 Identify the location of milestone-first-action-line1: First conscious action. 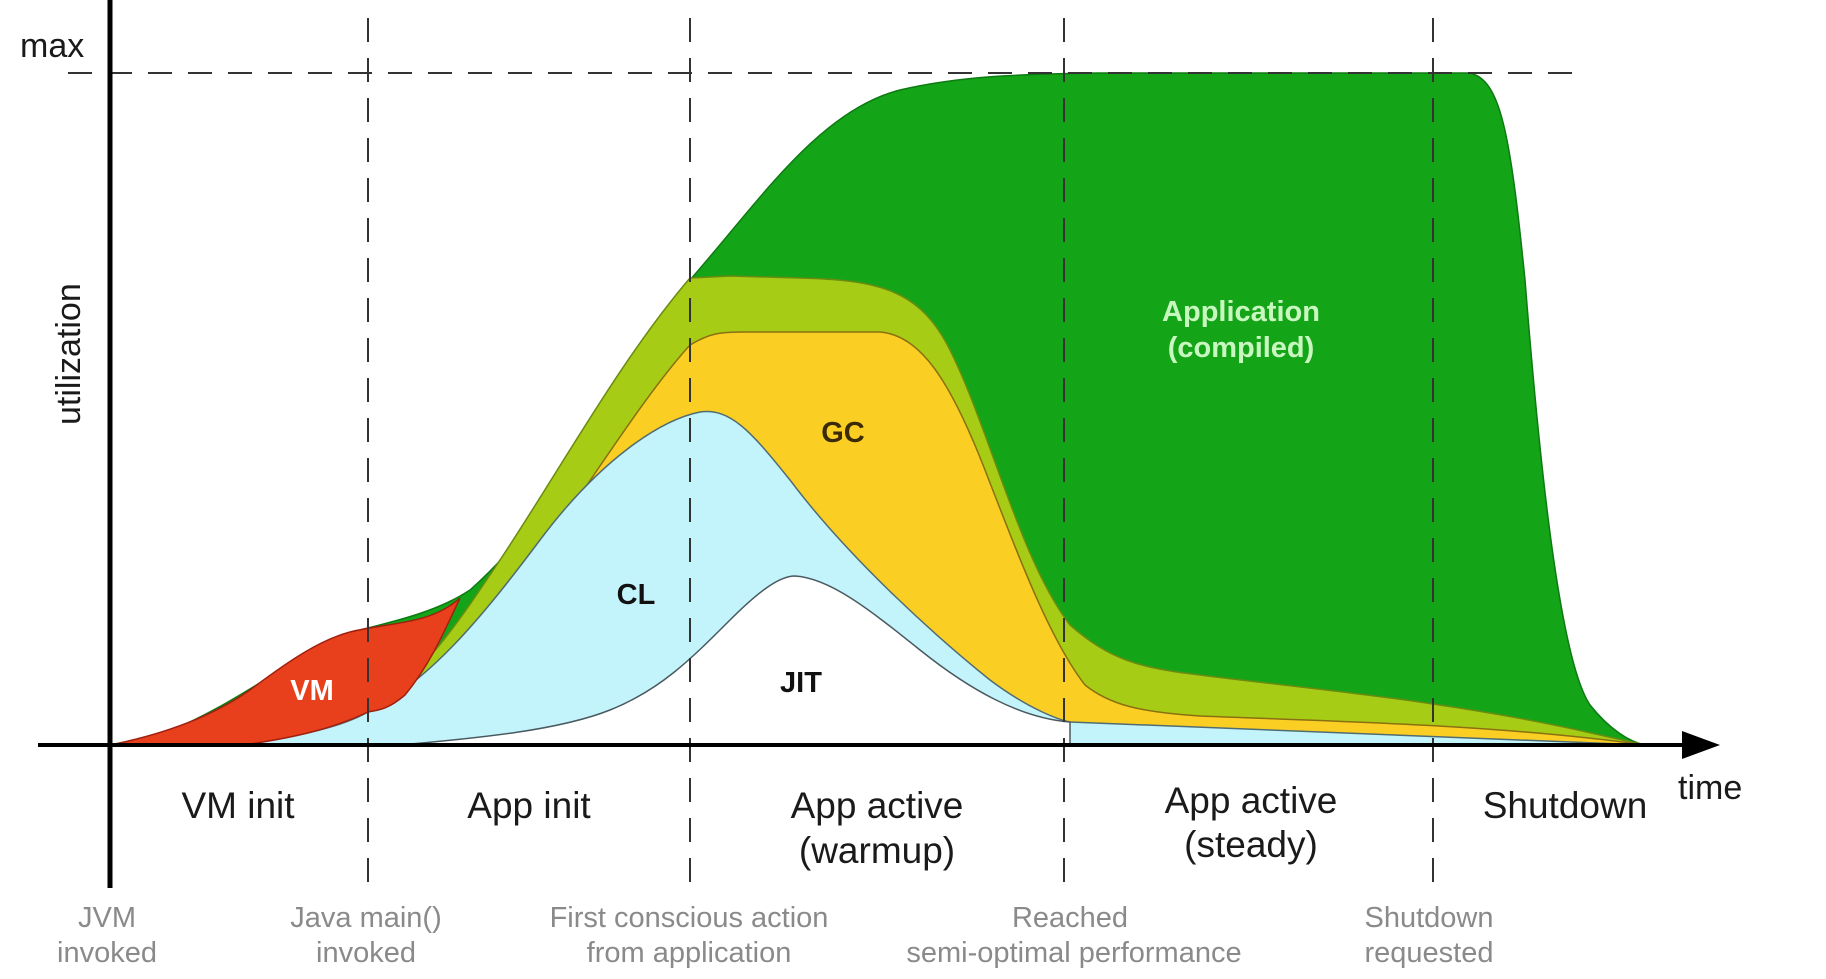
(689, 918).